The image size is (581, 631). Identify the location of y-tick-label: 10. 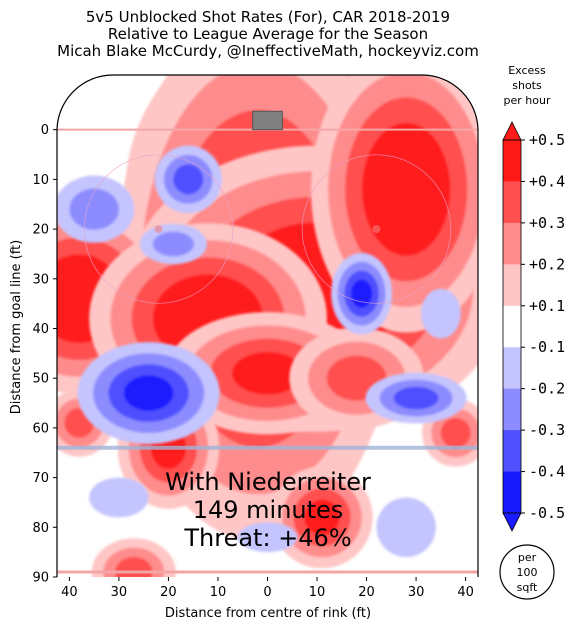
(40, 180).